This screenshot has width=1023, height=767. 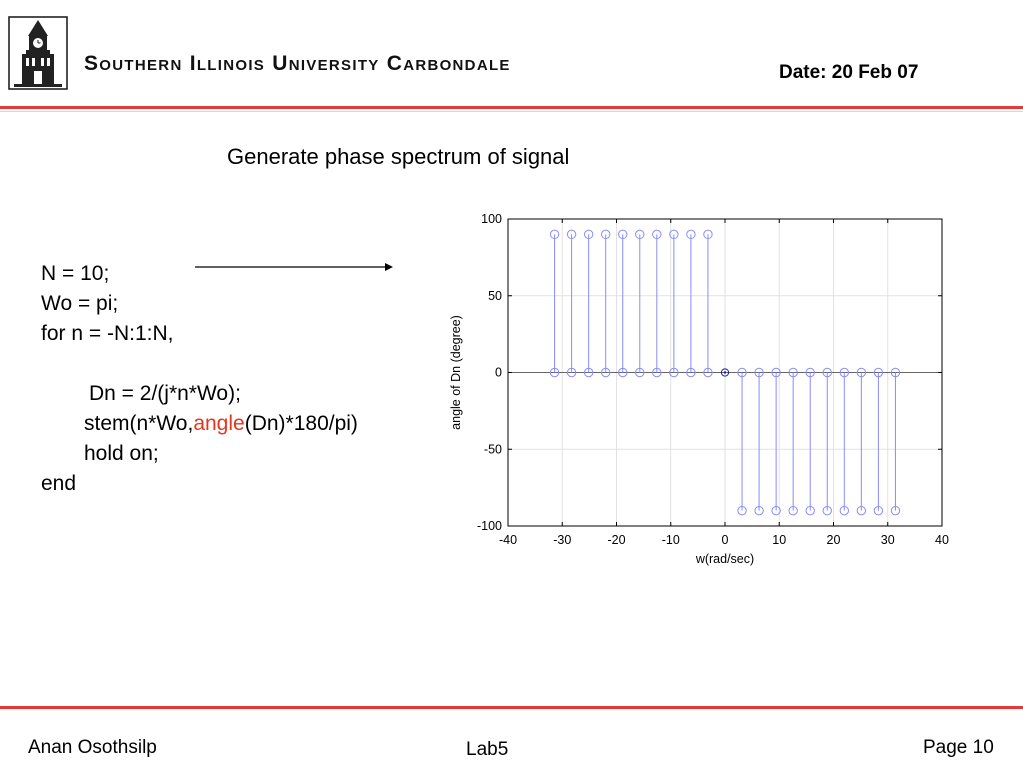 I want to click on code-text: Wo = pi;, so click(x=80, y=303).